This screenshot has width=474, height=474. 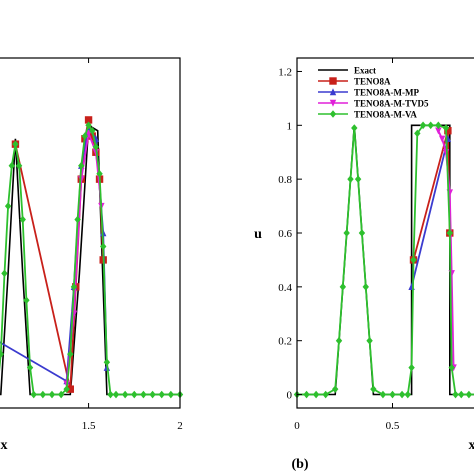 What do you see at coordinates (285, 288) in the screenshot?
I see `y-tick-label: 0.4` at bounding box center [285, 288].